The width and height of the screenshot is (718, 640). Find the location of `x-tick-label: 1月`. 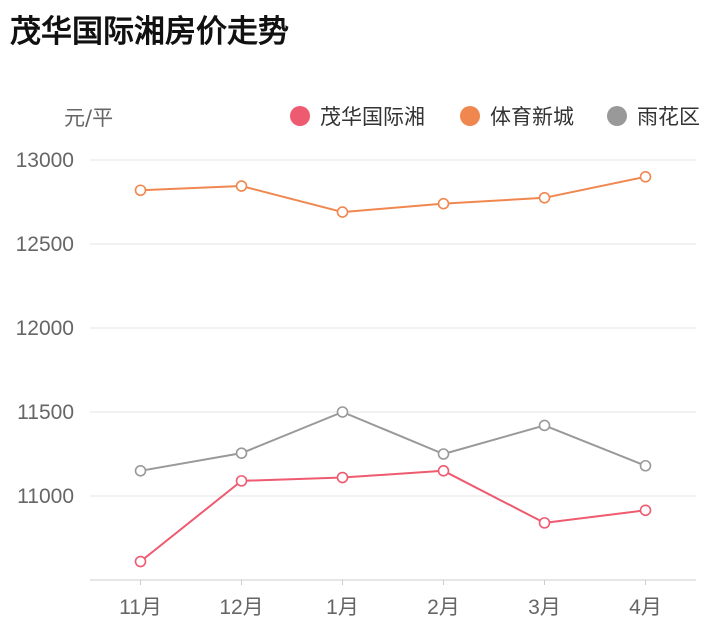

x-tick-label: 1月 is located at coordinates (342, 607).